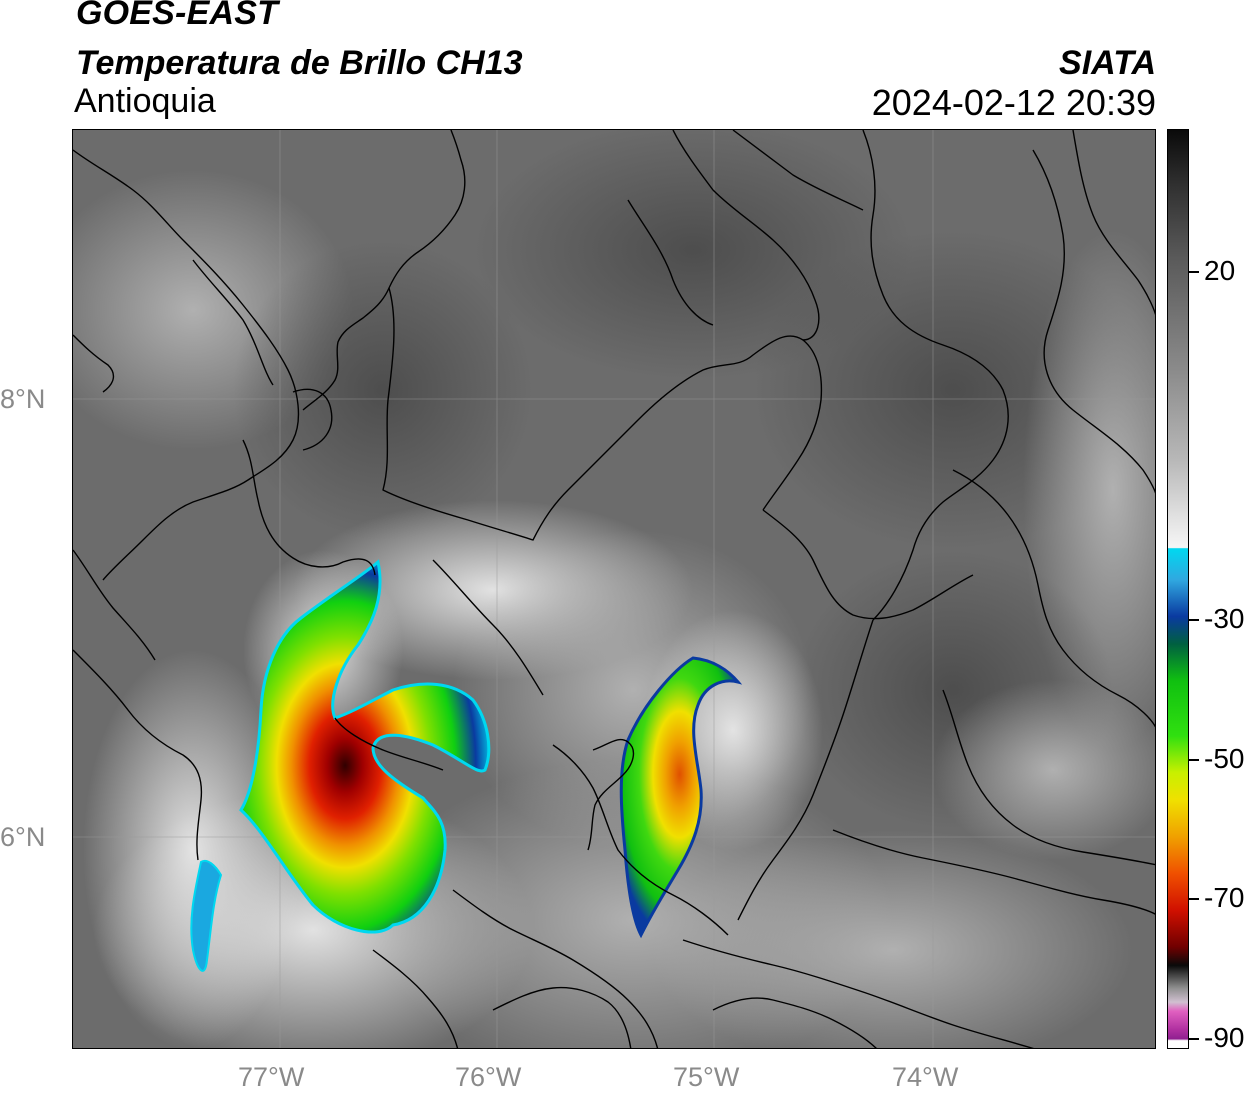 This screenshot has width=1252, height=1099. What do you see at coordinates (23, 837) in the screenshot?
I see `lat-label-6n: 6°N` at bounding box center [23, 837].